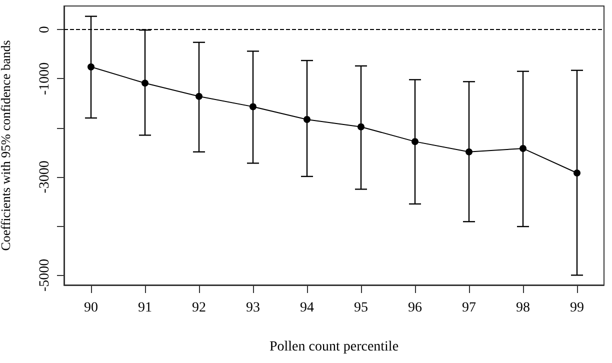 This screenshot has width=612, height=363. I want to click on x-tick-label: 90, so click(91, 308).